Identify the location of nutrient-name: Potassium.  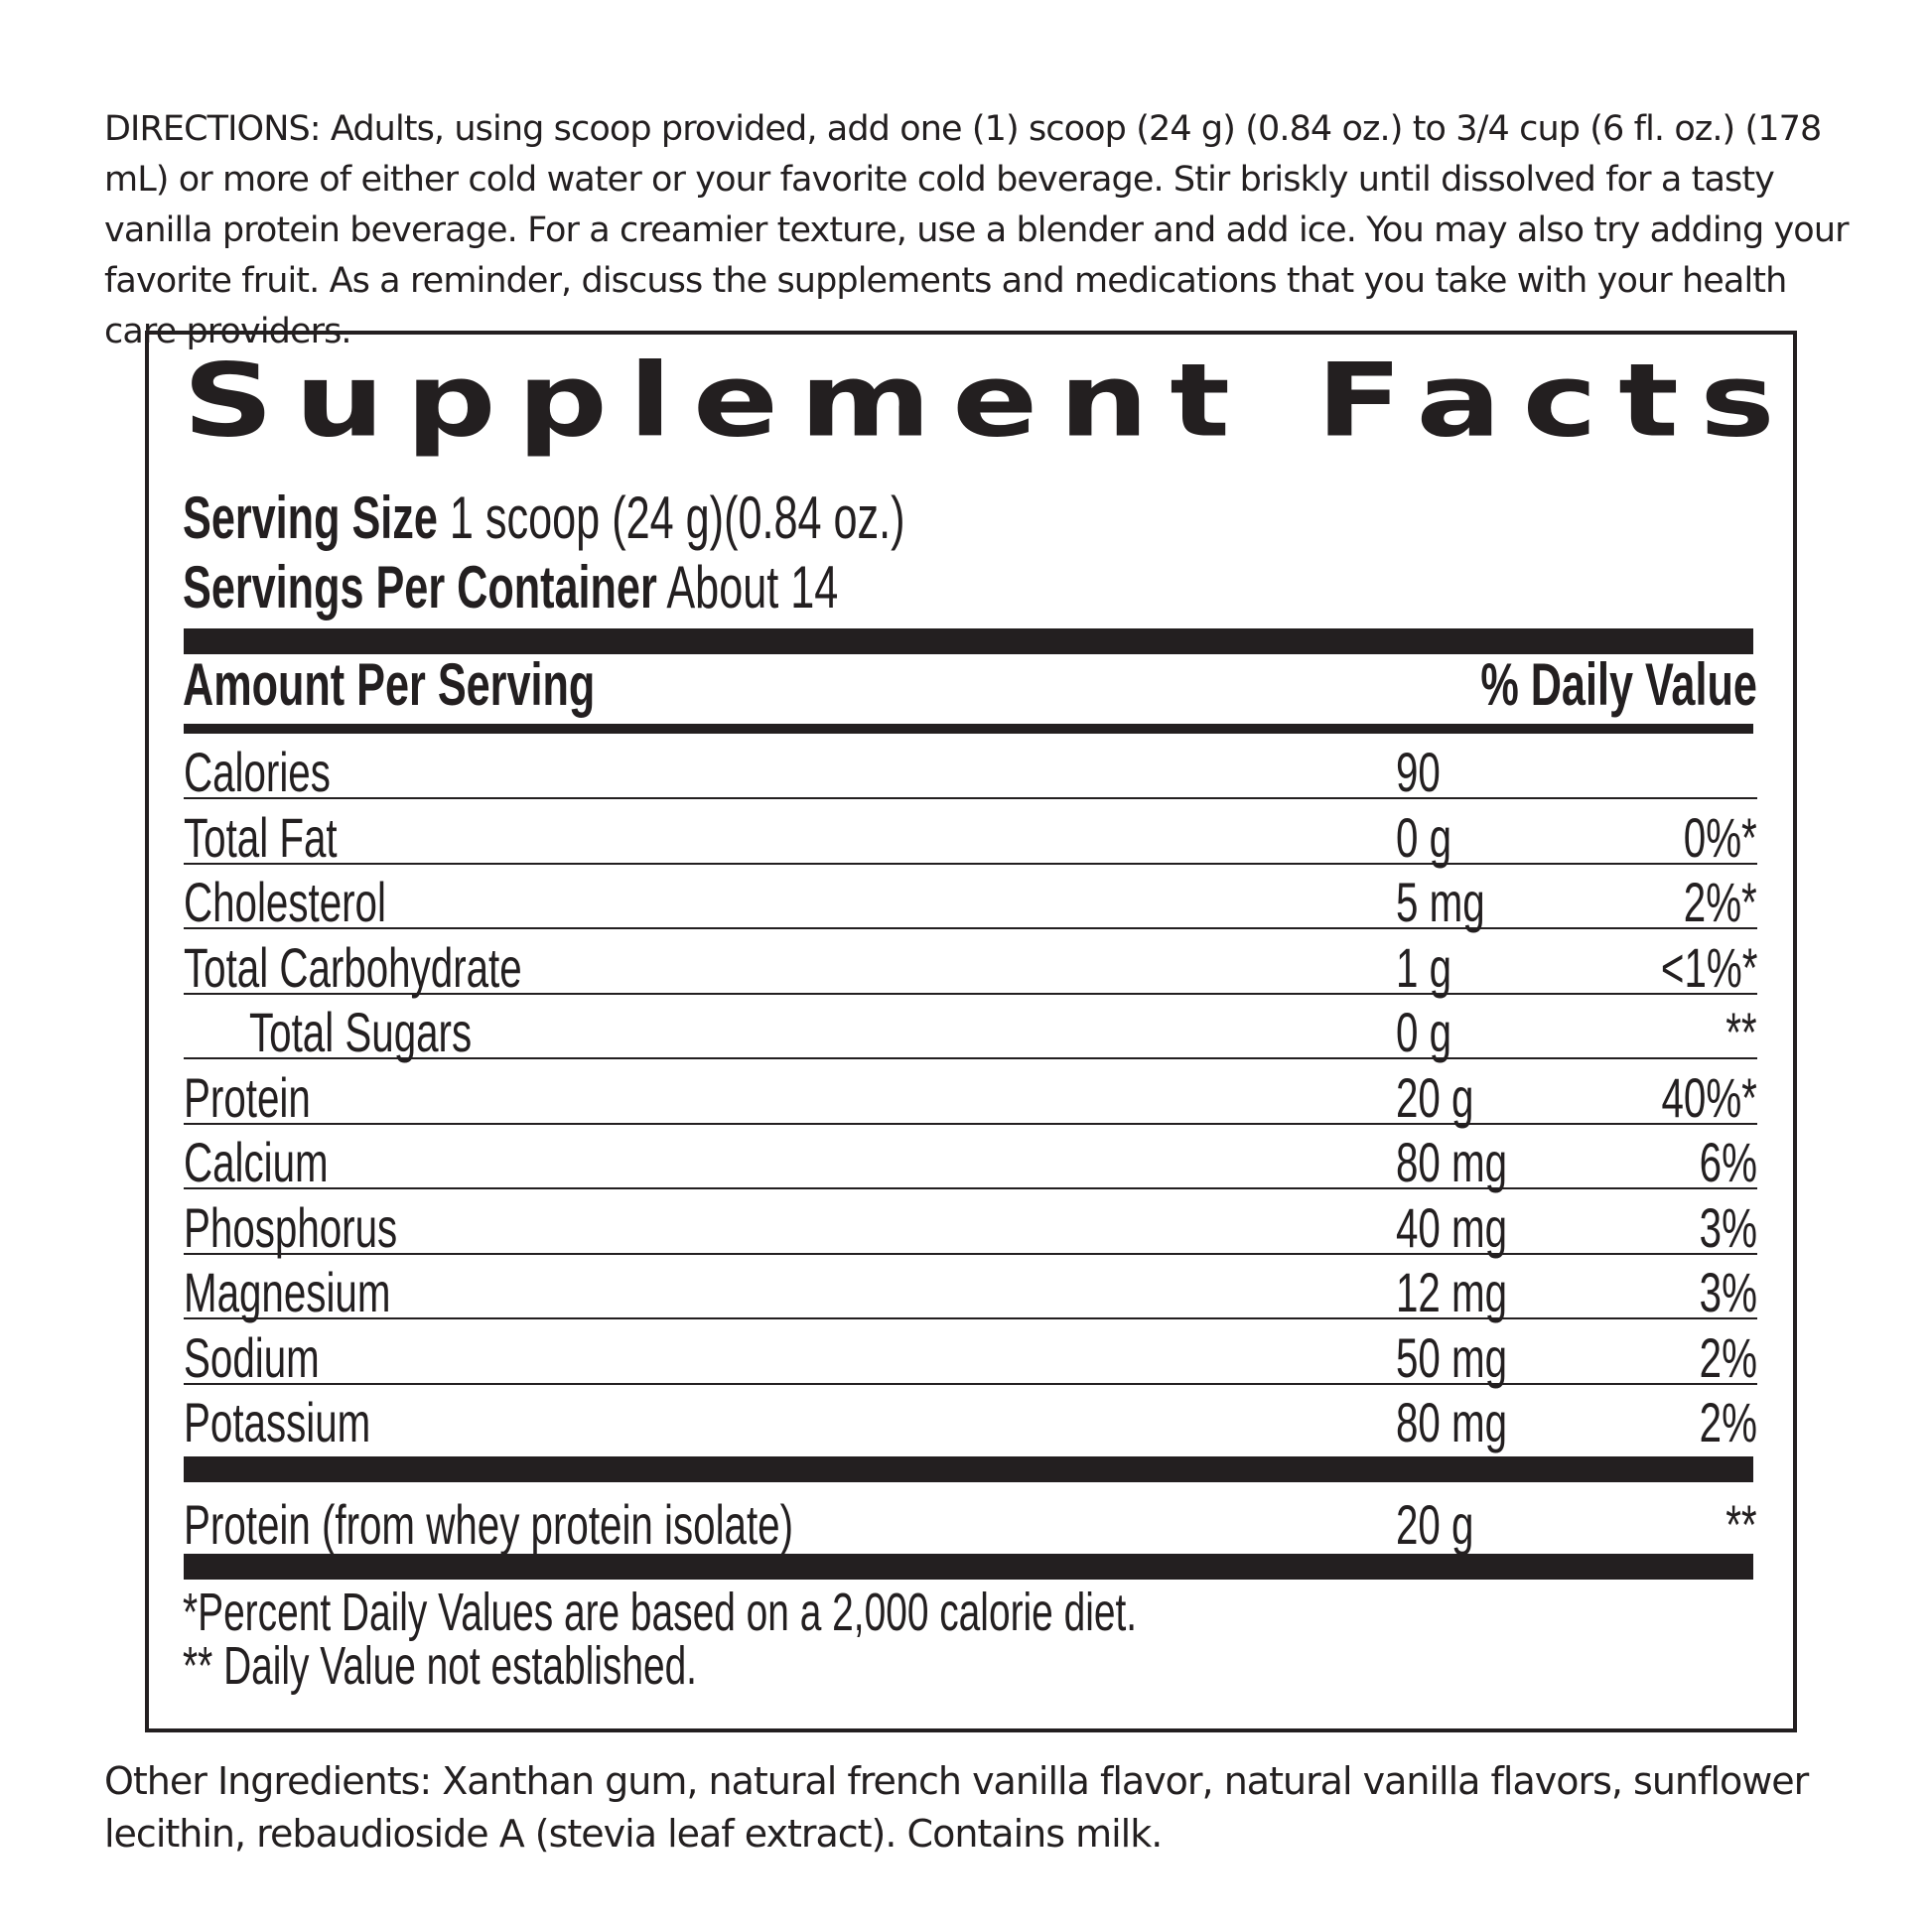
(277, 1422).